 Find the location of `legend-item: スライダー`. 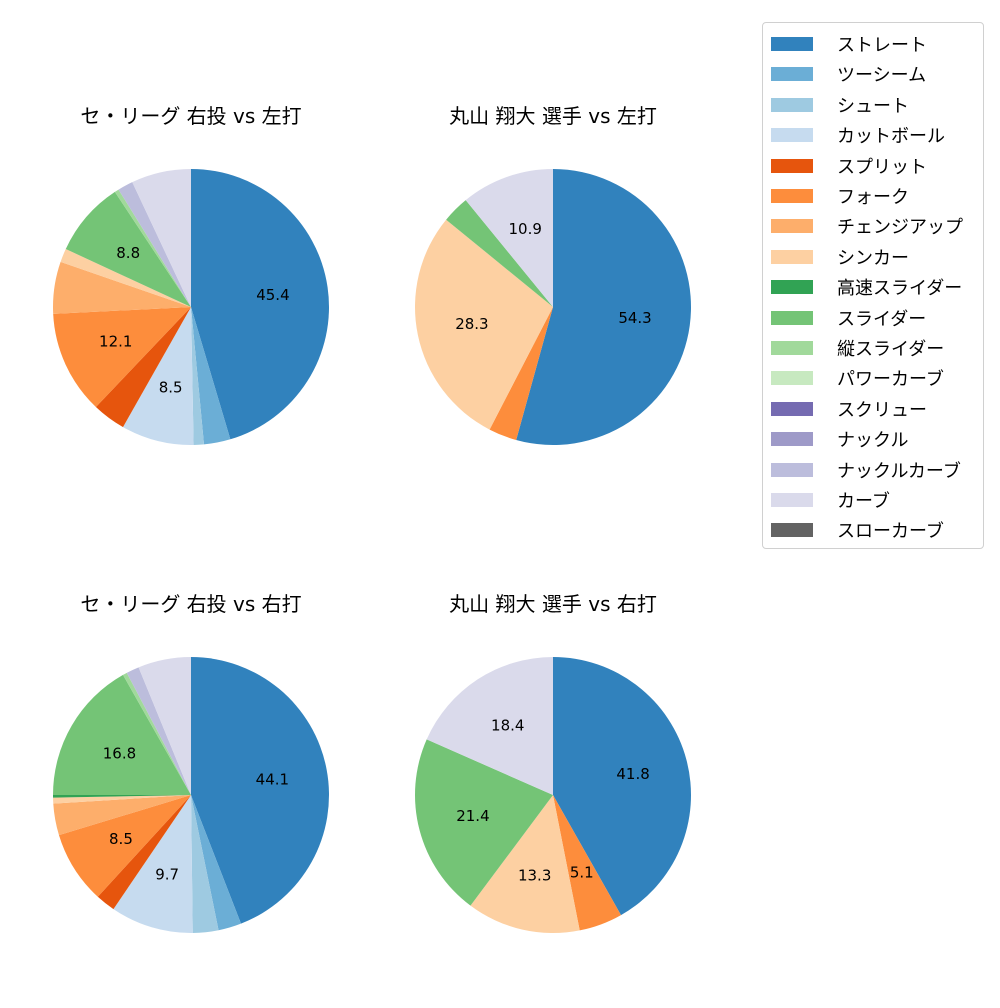

legend-item: スライダー is located at coordinates (848, 318).